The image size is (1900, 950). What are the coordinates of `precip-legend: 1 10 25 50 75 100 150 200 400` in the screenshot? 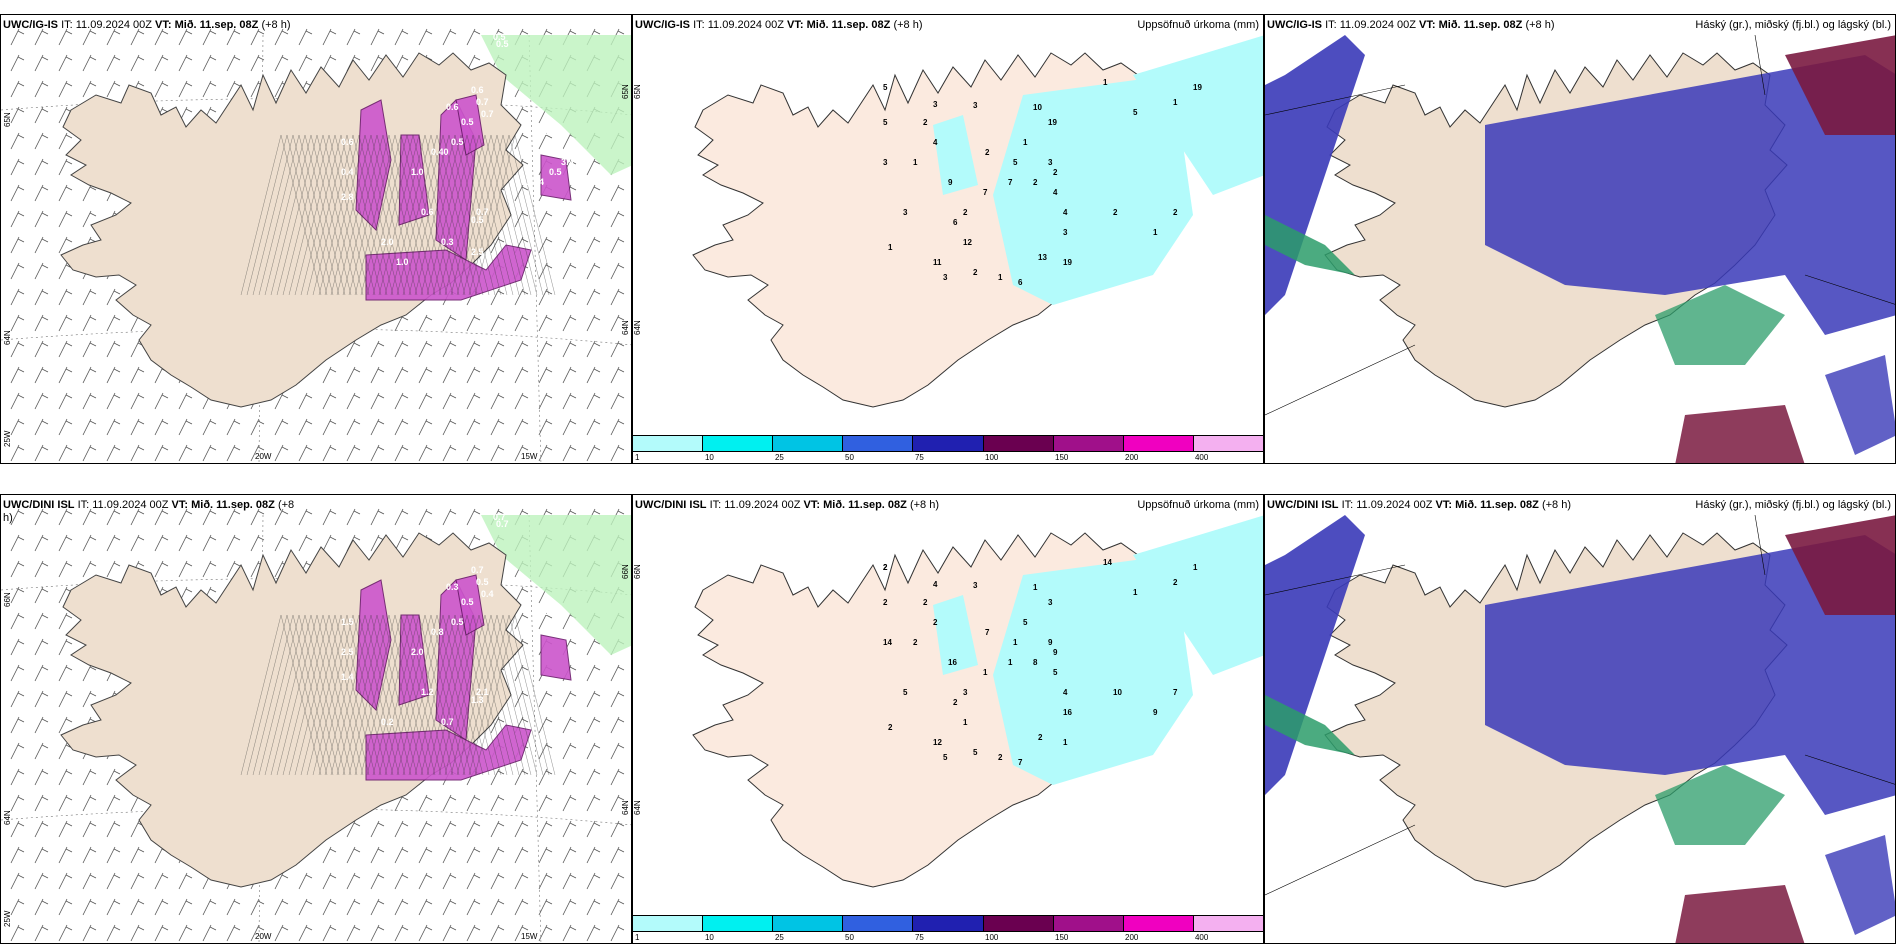 It's located at (948, 449).